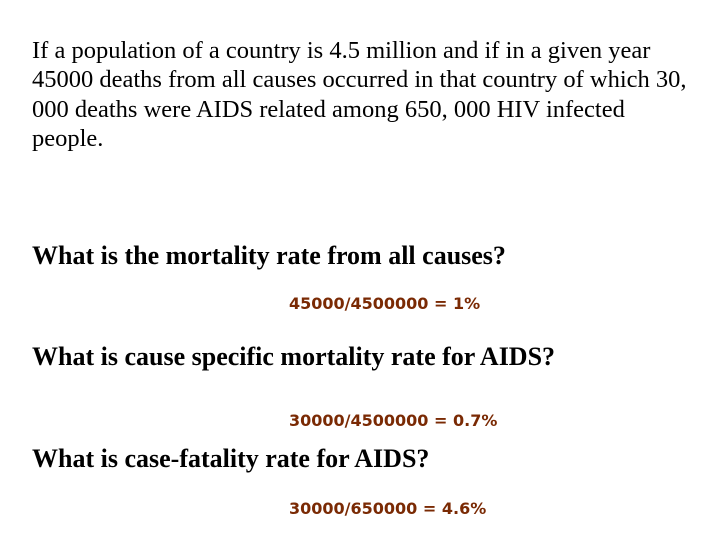 This screenshot has width=720, height=540. I want to click on question-case-fatality-rate: What is case-fatality rate for AIDS?, so click(231, 458).